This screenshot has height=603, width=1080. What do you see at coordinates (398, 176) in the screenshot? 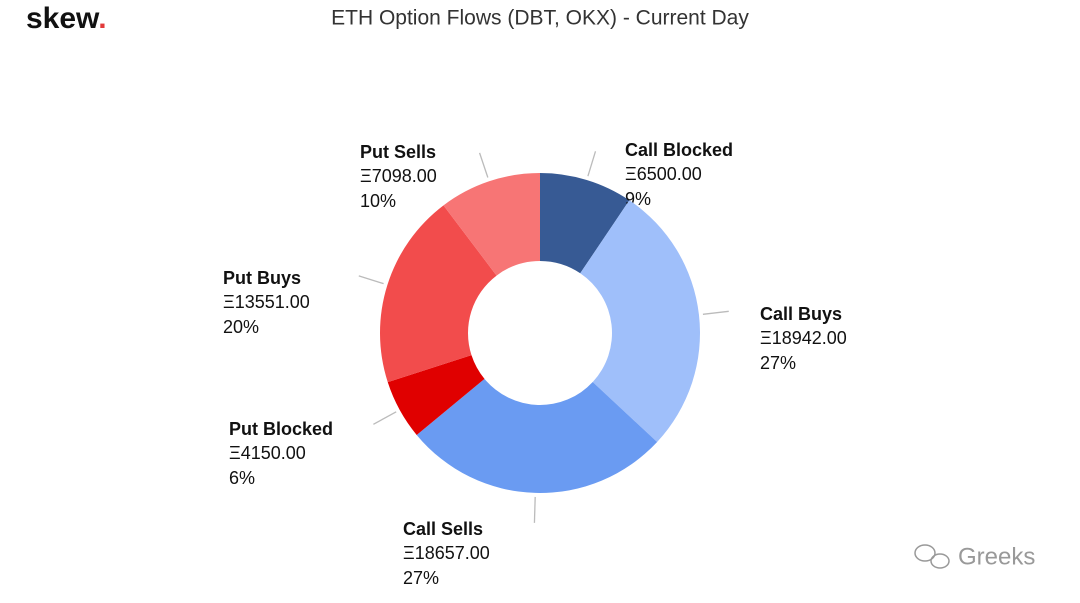
I see `slice-value: Ξ7098.00` at bounding box center [398, 176].